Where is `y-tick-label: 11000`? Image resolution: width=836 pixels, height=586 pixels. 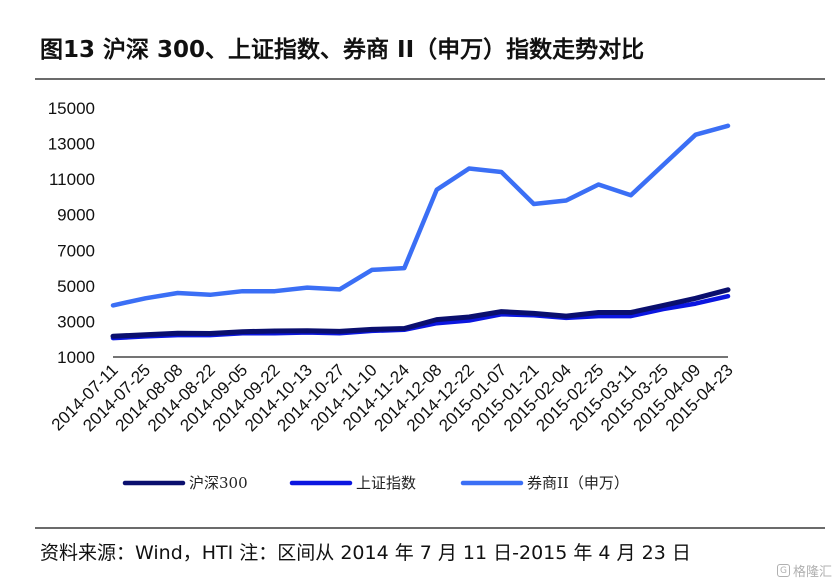 y-tick-label: 11000 is located at coordinates (72, 179).